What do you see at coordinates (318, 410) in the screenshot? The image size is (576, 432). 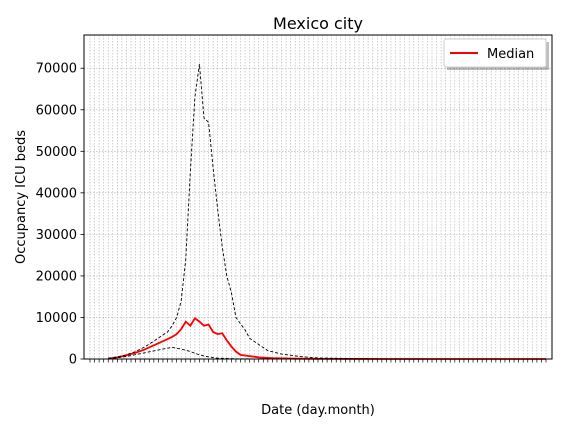 I see `x-axis-label: Date (day.month)` at bounding box center [318, 410].